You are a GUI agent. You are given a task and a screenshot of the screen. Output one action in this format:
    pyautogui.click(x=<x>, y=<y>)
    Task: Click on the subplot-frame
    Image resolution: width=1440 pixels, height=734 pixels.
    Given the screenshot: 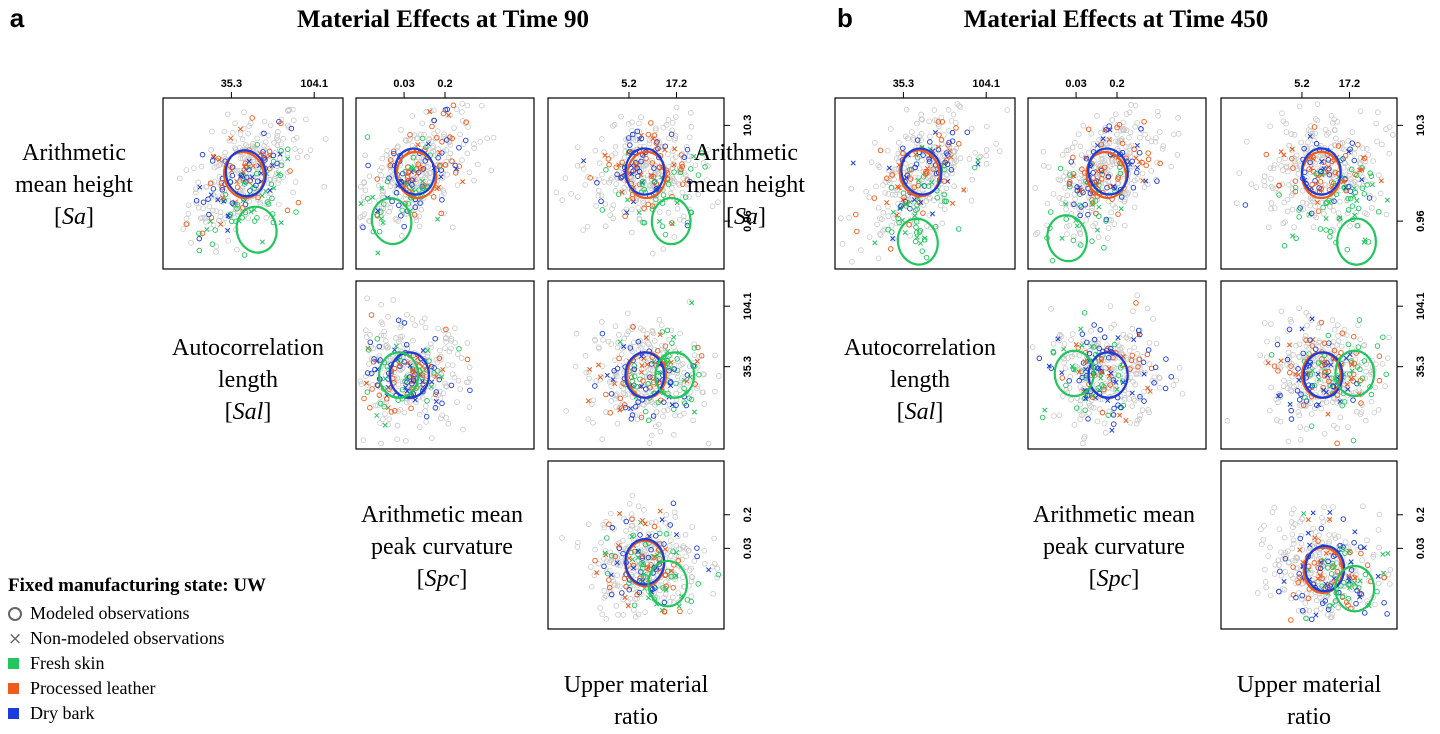 What is the action you would take?
    pyautogui.click(x=445, y=365)
    